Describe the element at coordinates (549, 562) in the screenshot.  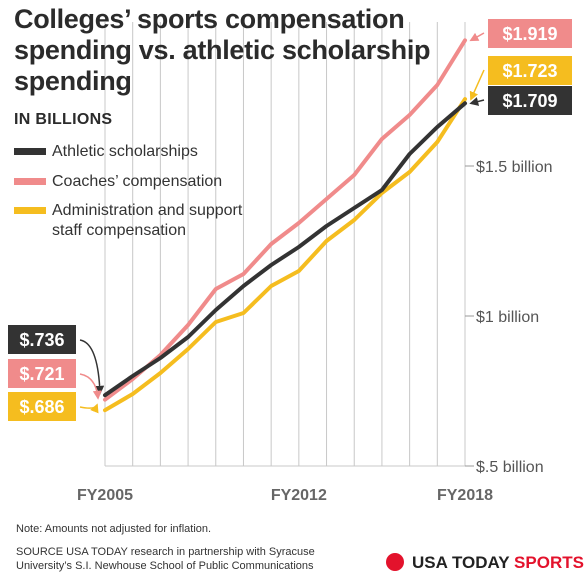
I see `brand-sports: SPORTS` at that location.